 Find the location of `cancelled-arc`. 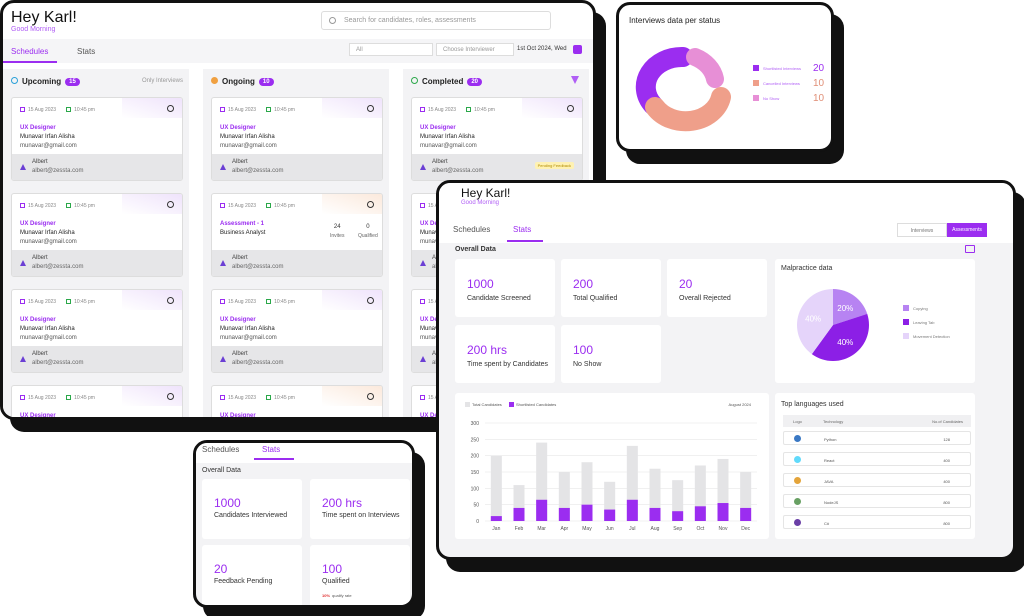

cancelled-arc is located at coordinates (688, 109).